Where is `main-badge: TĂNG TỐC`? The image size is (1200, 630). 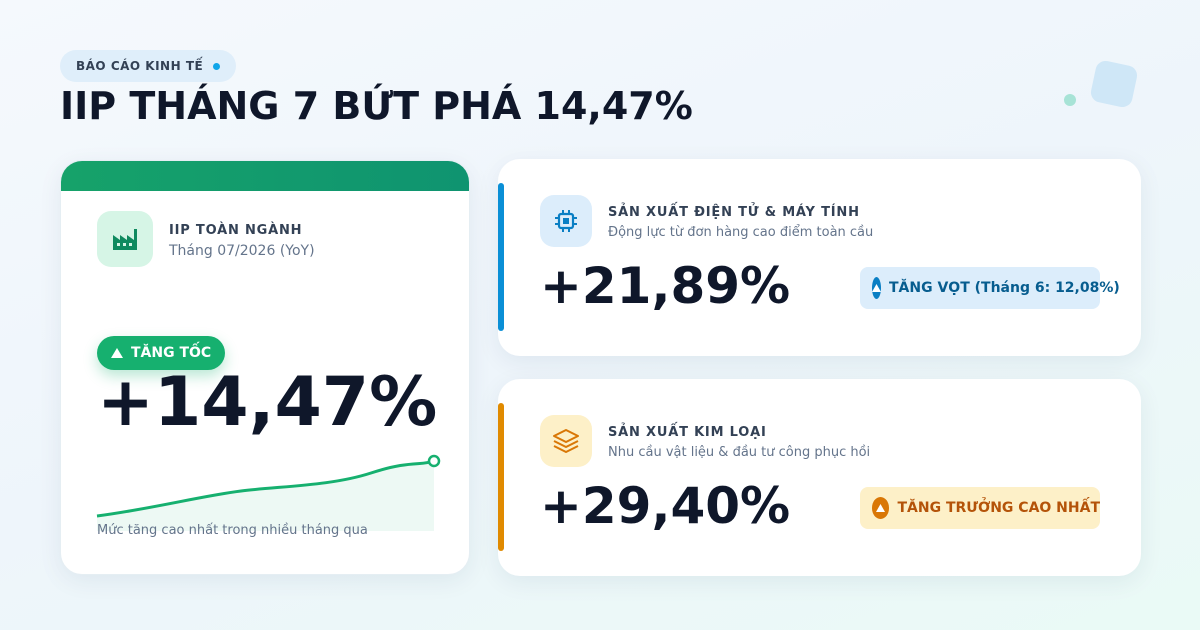 main-badge: TĂNG TỐC is located at coordinates (161, 353).